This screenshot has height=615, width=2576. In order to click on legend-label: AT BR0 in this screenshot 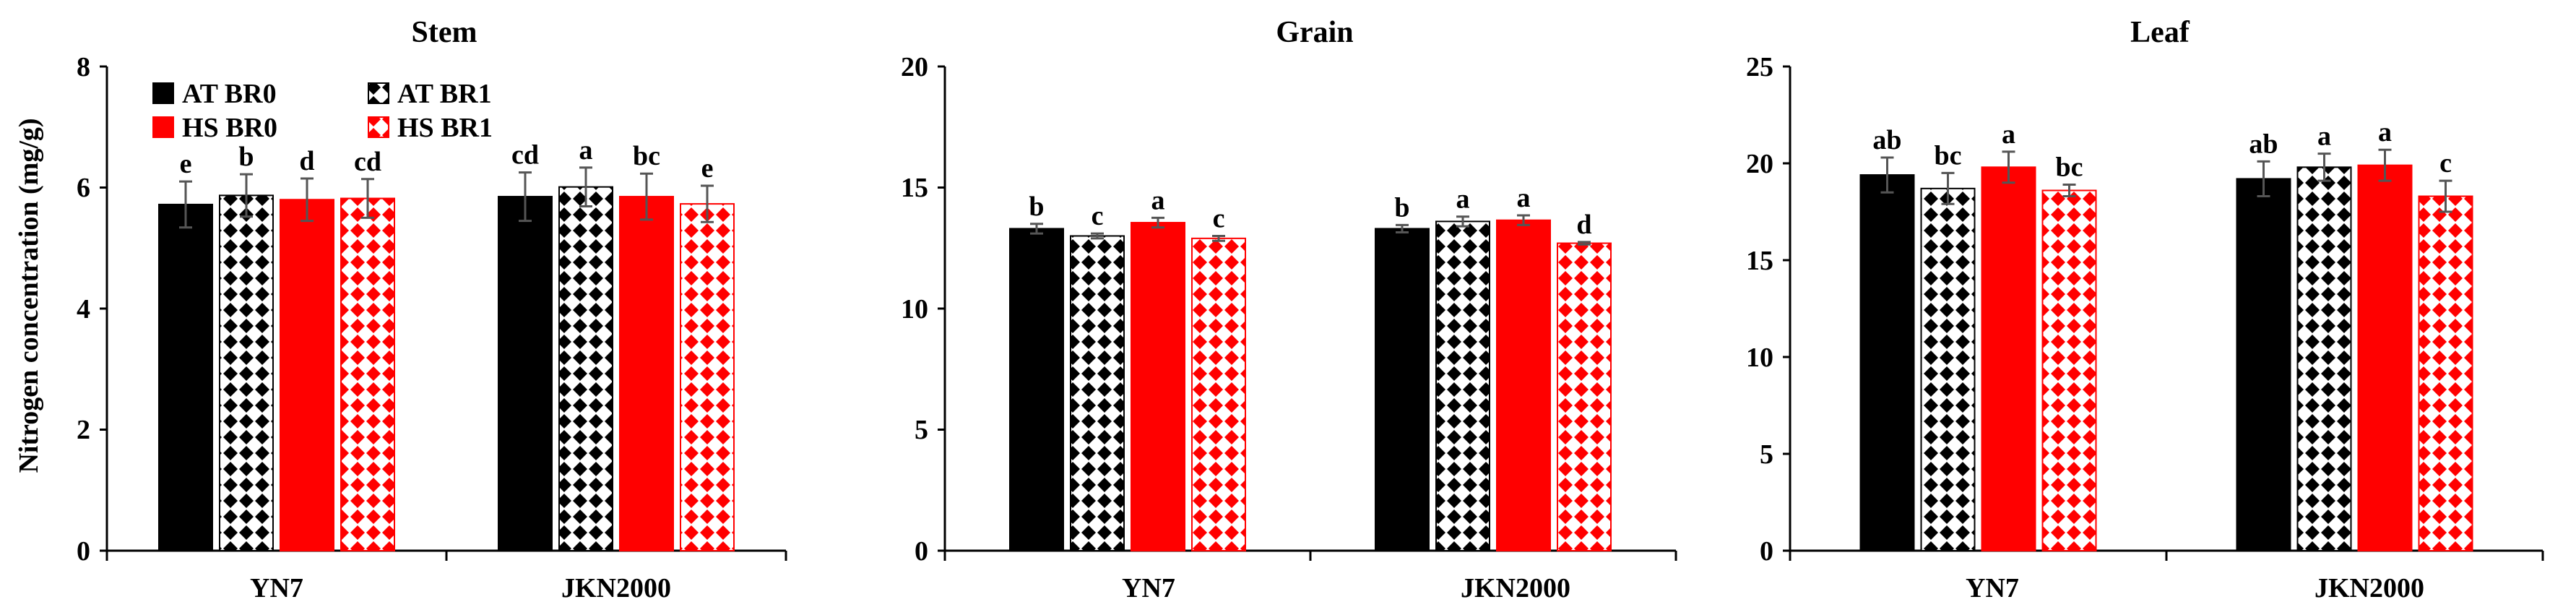, I will do `click(229, 94)`.